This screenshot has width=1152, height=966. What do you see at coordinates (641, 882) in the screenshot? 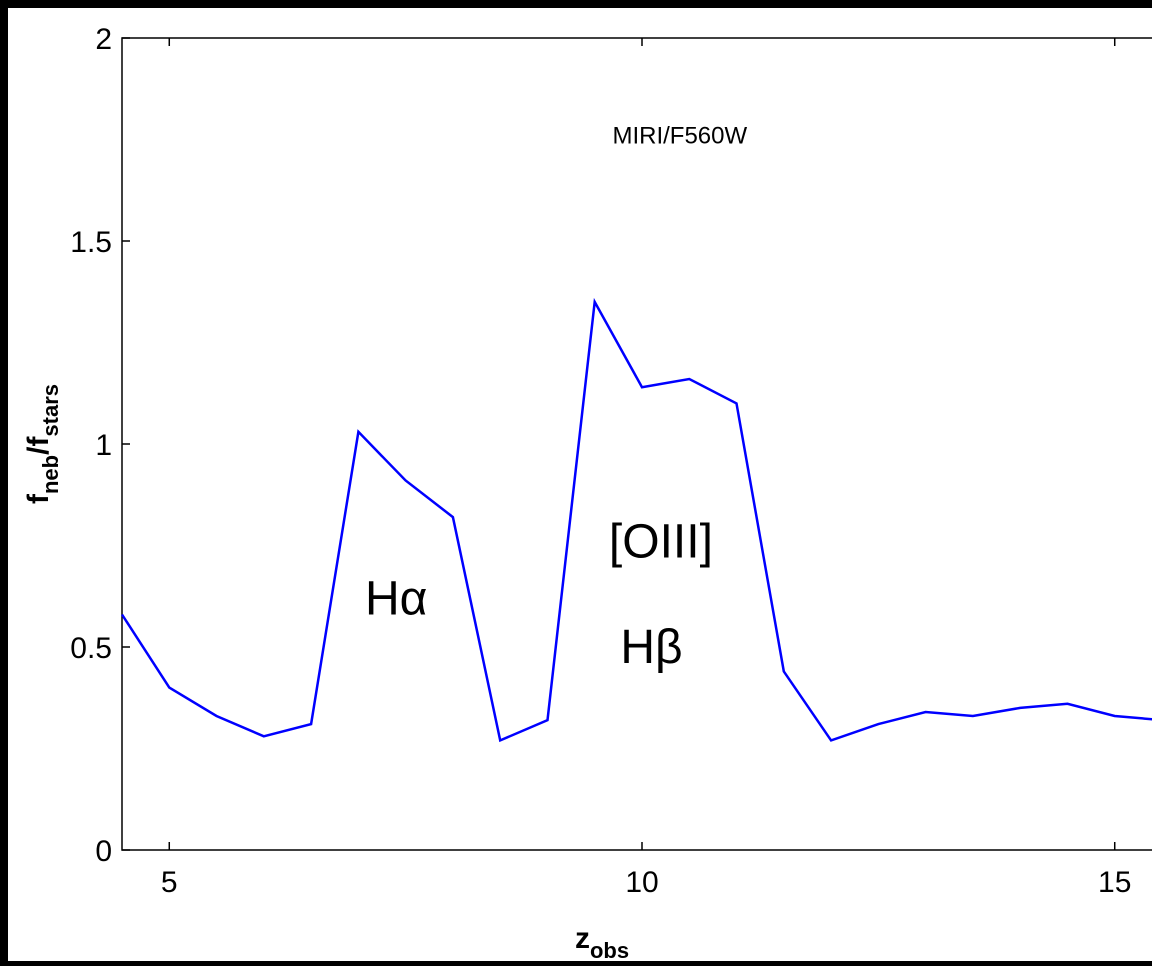
I see `x-tick-label: 10` at bounding box center [641, 882].